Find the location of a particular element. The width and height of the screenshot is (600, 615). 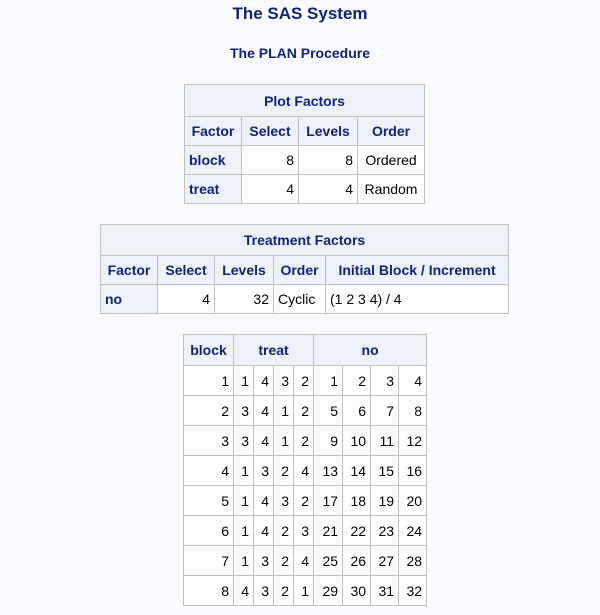

table-row: block 8 8 Ordered is located at coordinates (305, 160).